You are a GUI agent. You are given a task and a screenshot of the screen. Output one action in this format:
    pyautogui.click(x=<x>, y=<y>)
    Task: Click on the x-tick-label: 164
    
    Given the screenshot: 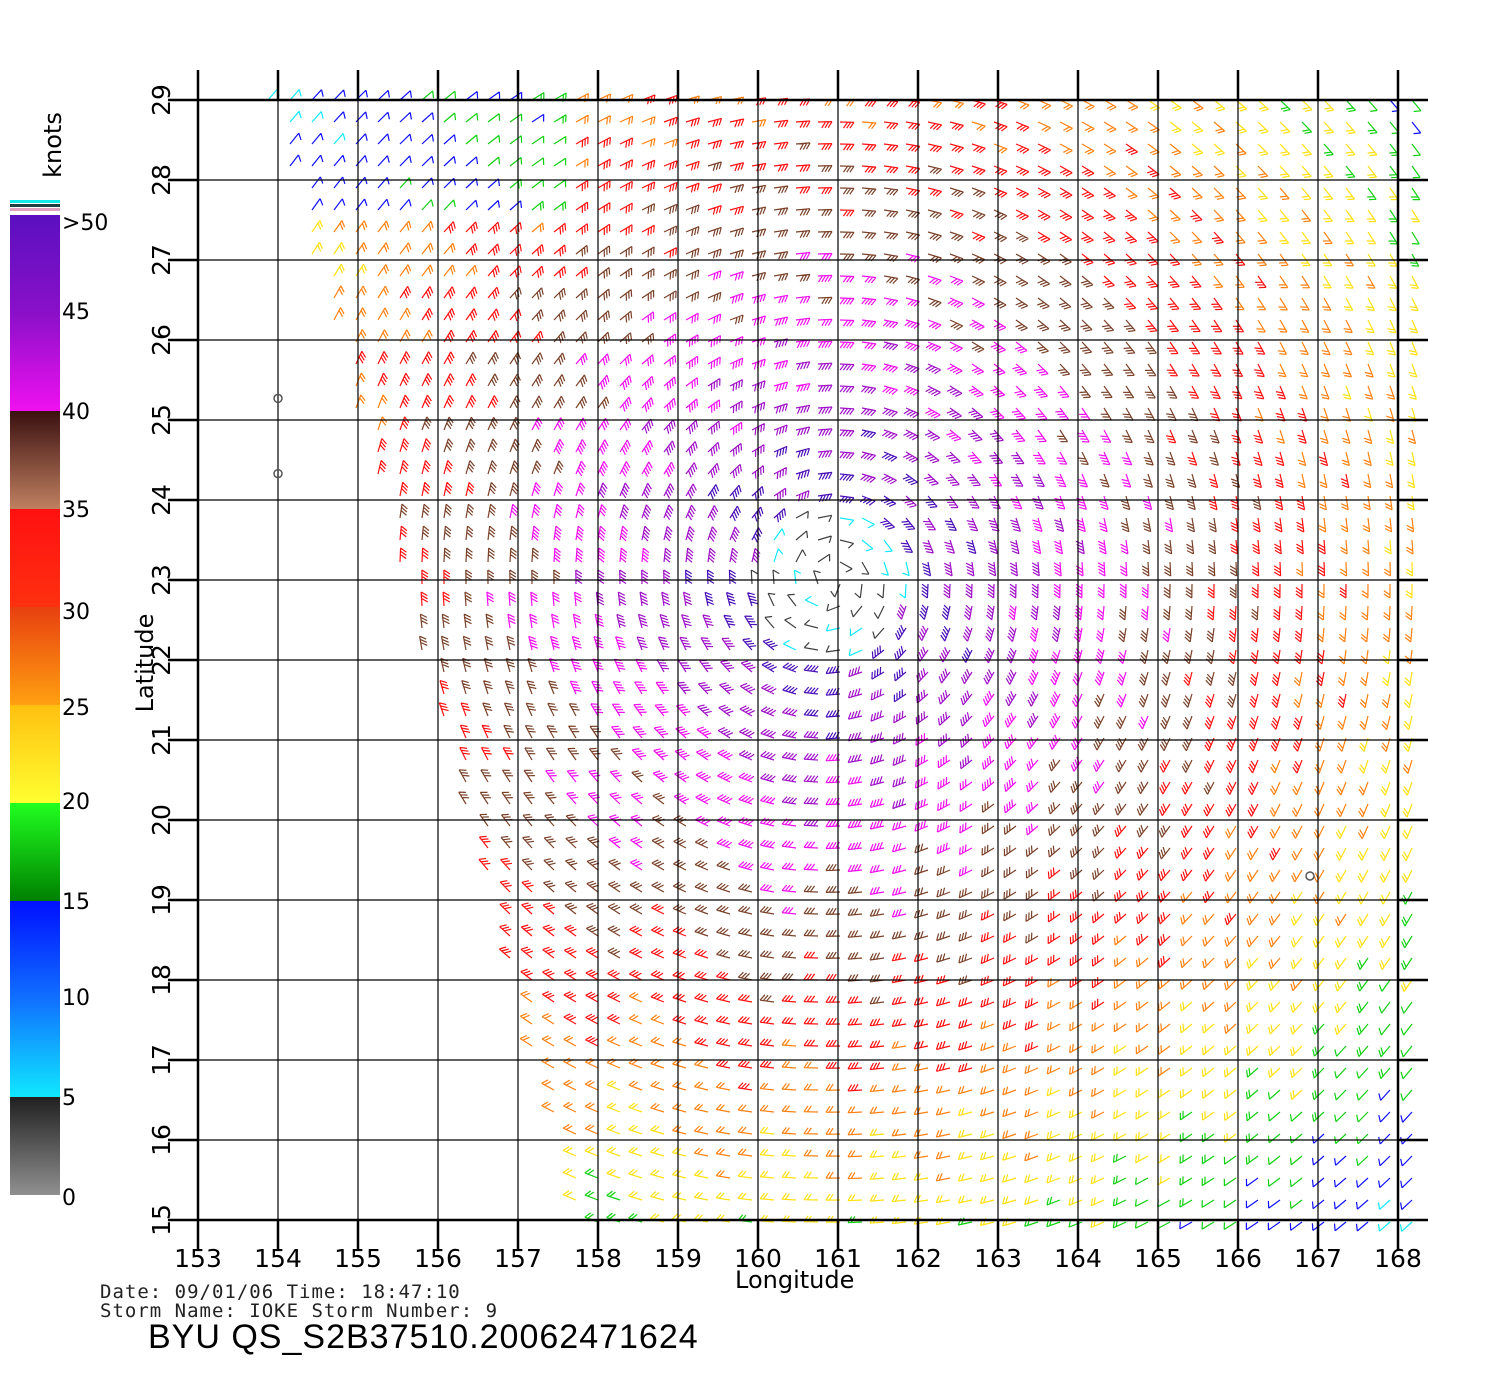 What is the action you would take?
    pyautogui.click(x=1078, y=1258)
    